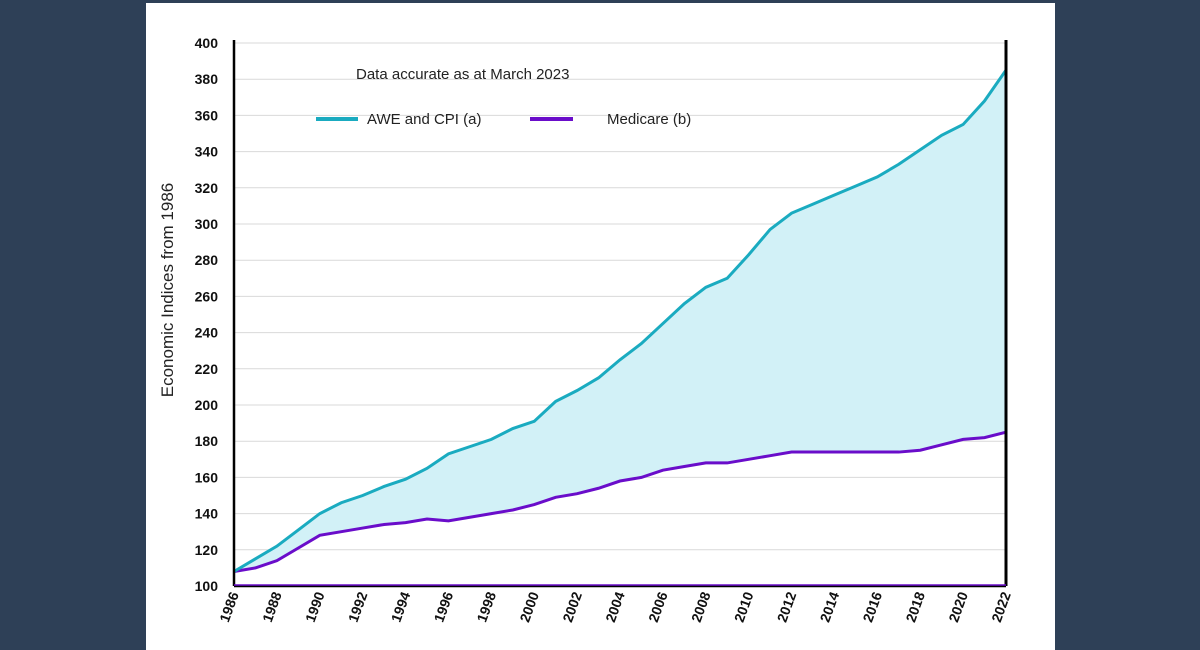 The width and height of the screenshot is (1200, 650). What do you see at coordinates (207, 477) in the screenshot?
I see `y-tick-label: 160` at bounding box center [207, 477].